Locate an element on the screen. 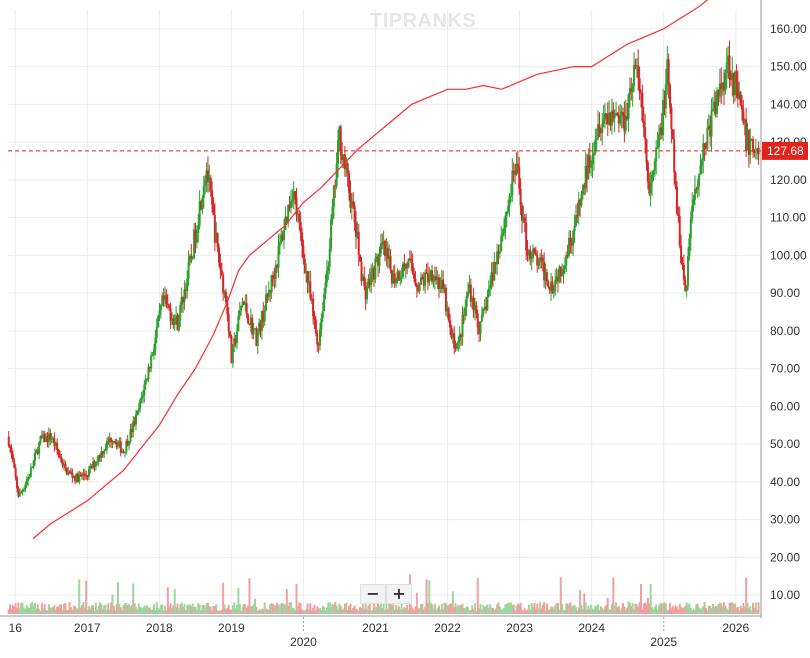 The image size is (810, 658). year-label: 2021 is located at coordinates (375, 628).